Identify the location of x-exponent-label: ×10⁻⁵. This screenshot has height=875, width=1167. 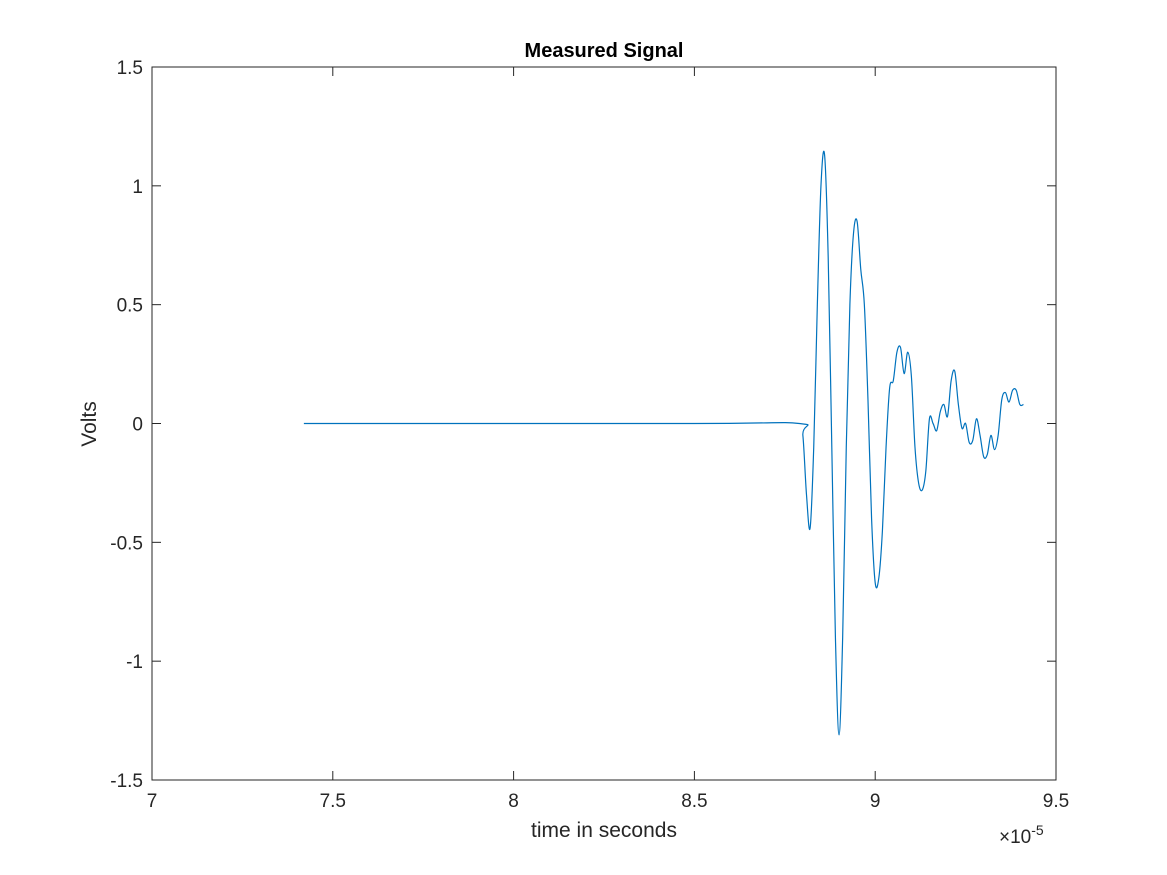
(1021, 835).